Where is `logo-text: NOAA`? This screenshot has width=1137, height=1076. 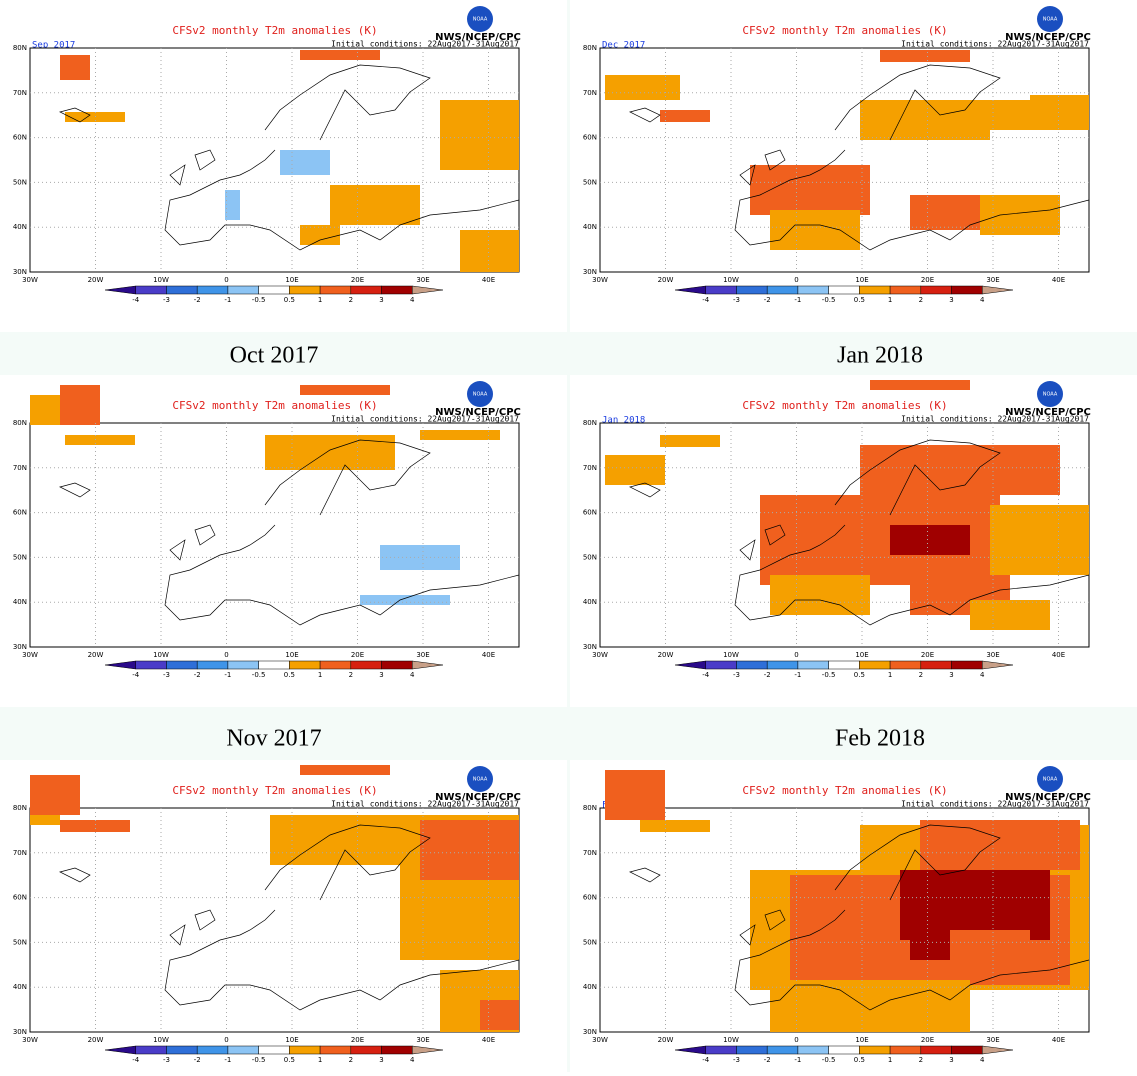
logo-text: NOAA is located at coordinates (1050, 395).